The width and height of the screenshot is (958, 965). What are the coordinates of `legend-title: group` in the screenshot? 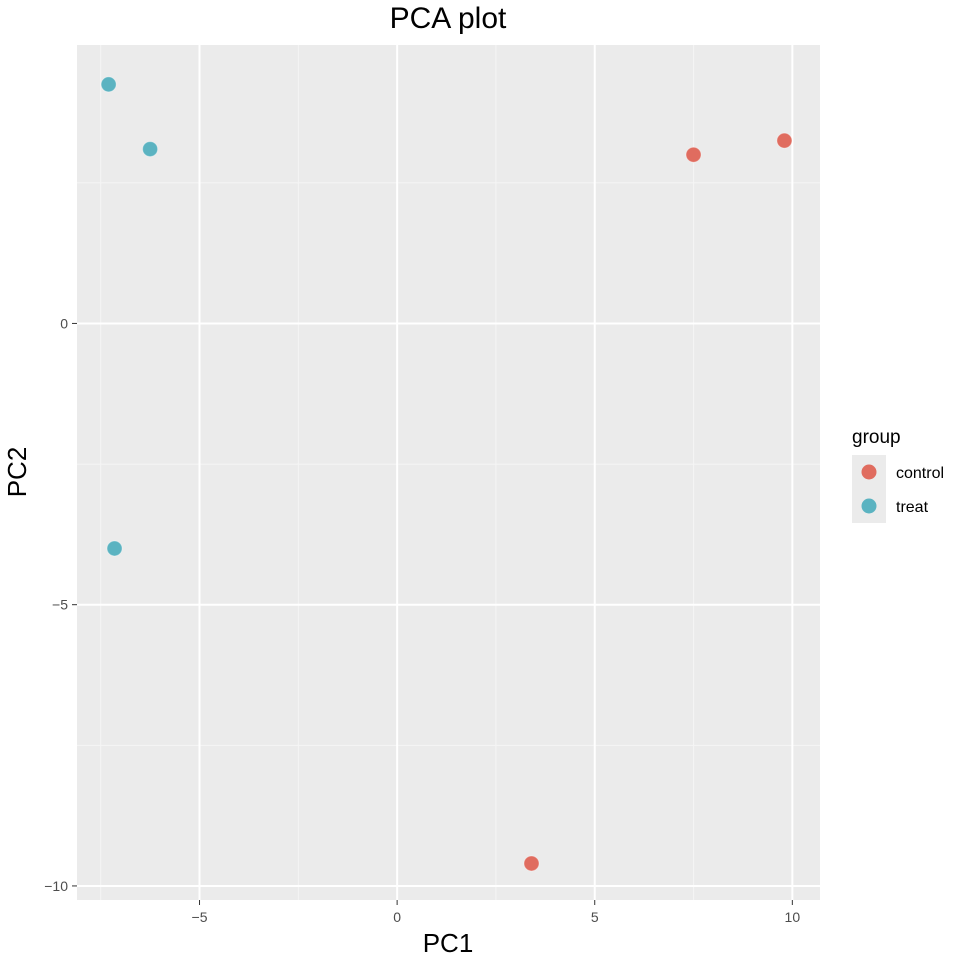 It's located at (876, 437).